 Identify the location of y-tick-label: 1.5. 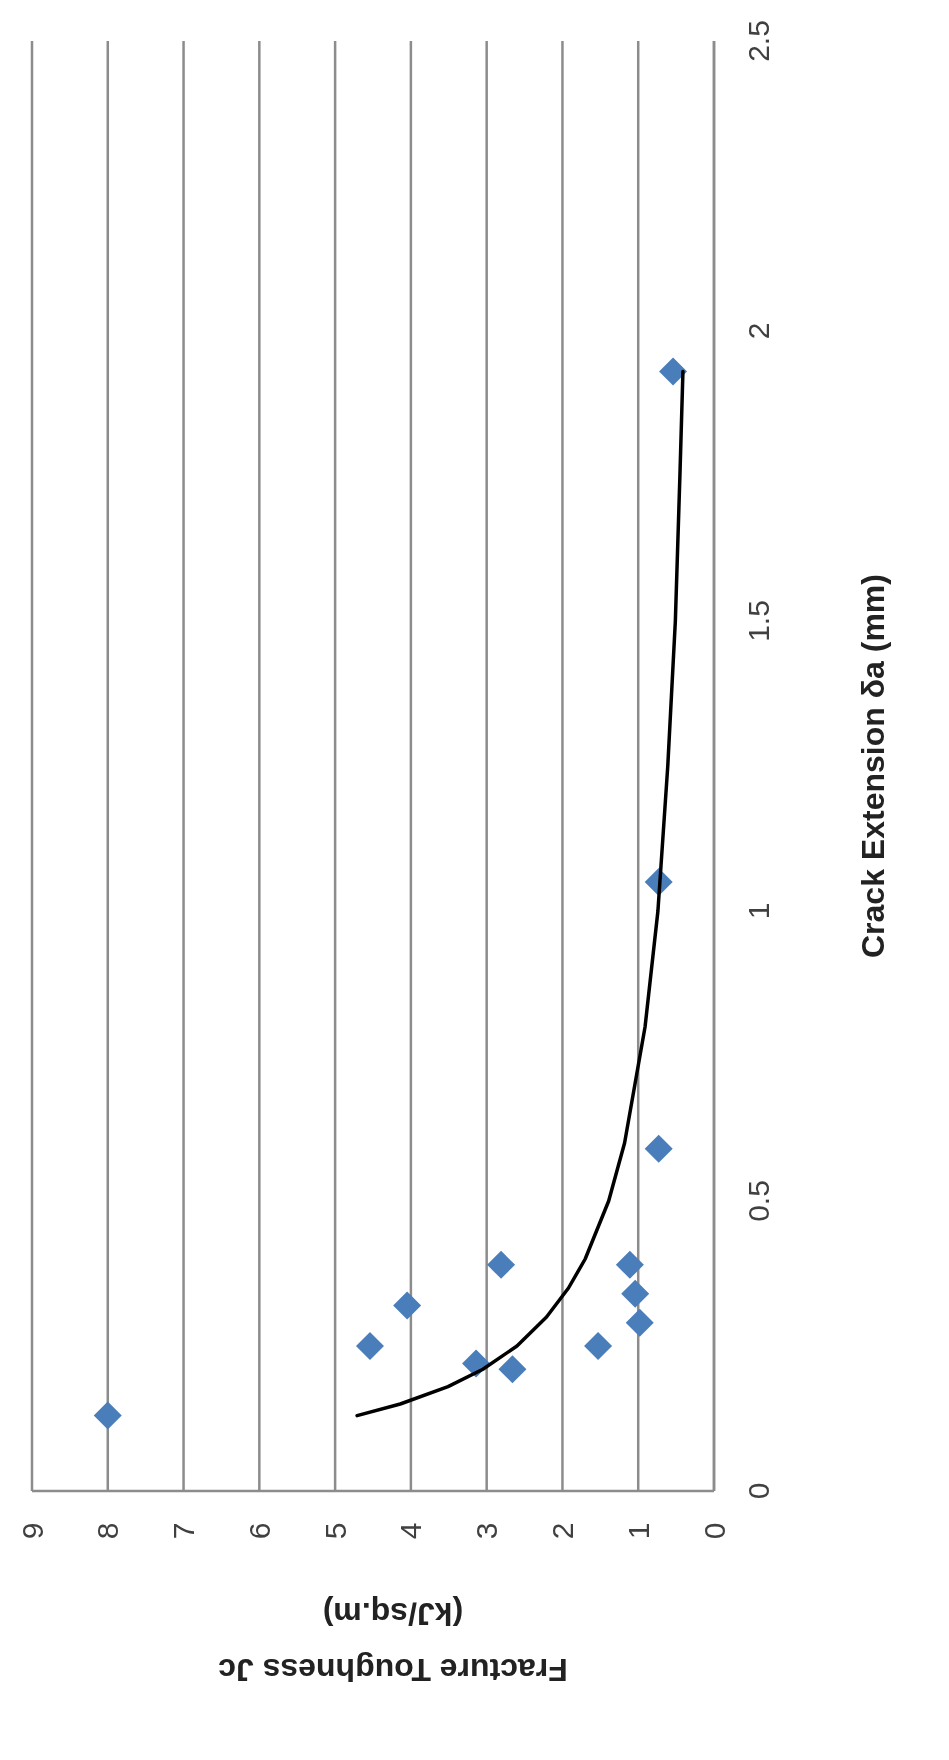
(758, 621).